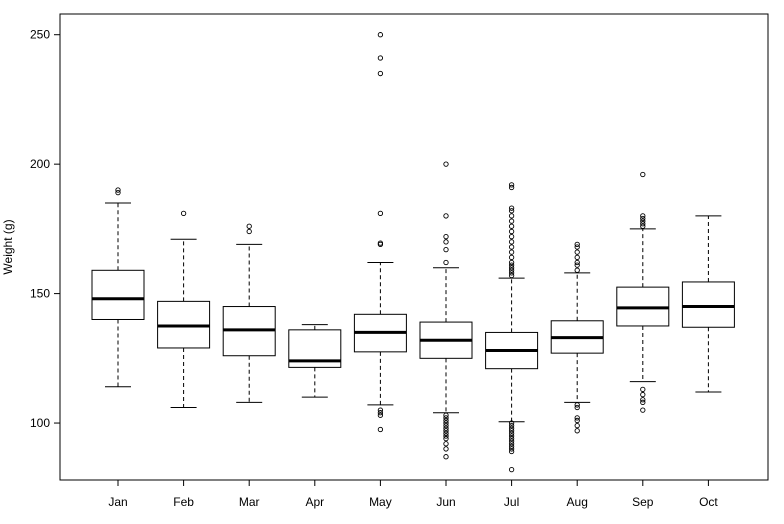 The image size is (784, 524). What do you see at coordinates (643, 502) in the screenshot?
I see `x-tick-label: Sep` at bounding box center [643, 502].